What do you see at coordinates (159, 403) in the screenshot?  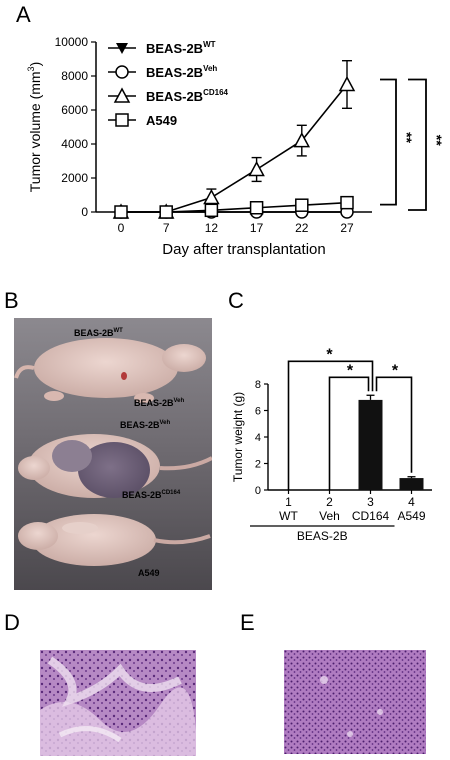 I see `photo-label-veh-top: BEAS-2BVeh` at bounding box center [159, 403].